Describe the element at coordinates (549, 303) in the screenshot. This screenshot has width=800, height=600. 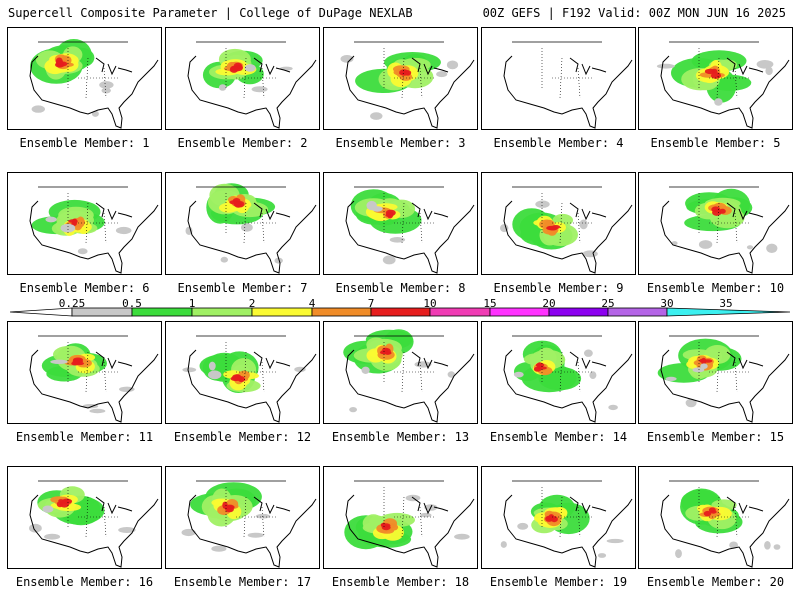
I see `colorbar-tick-label: 20` at that location.